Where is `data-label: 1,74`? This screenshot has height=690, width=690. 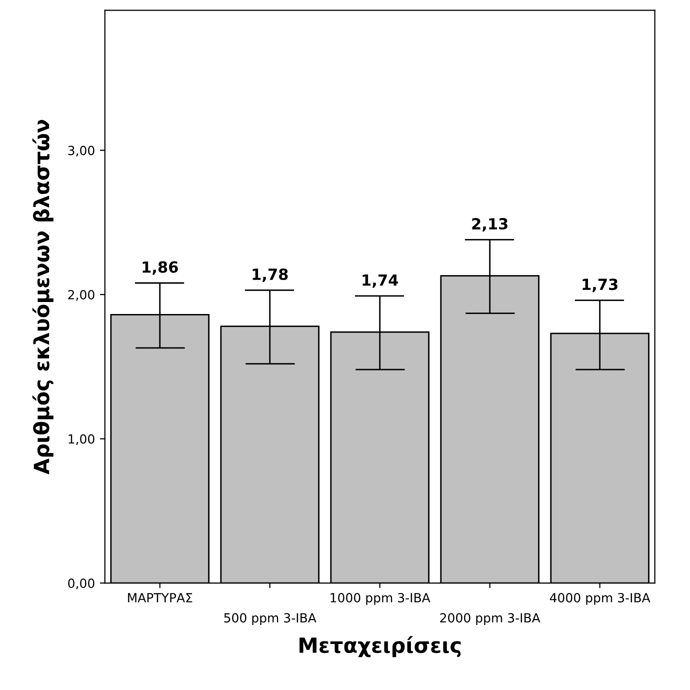 data-label: 1,74 is located at coordinates (380, 281).